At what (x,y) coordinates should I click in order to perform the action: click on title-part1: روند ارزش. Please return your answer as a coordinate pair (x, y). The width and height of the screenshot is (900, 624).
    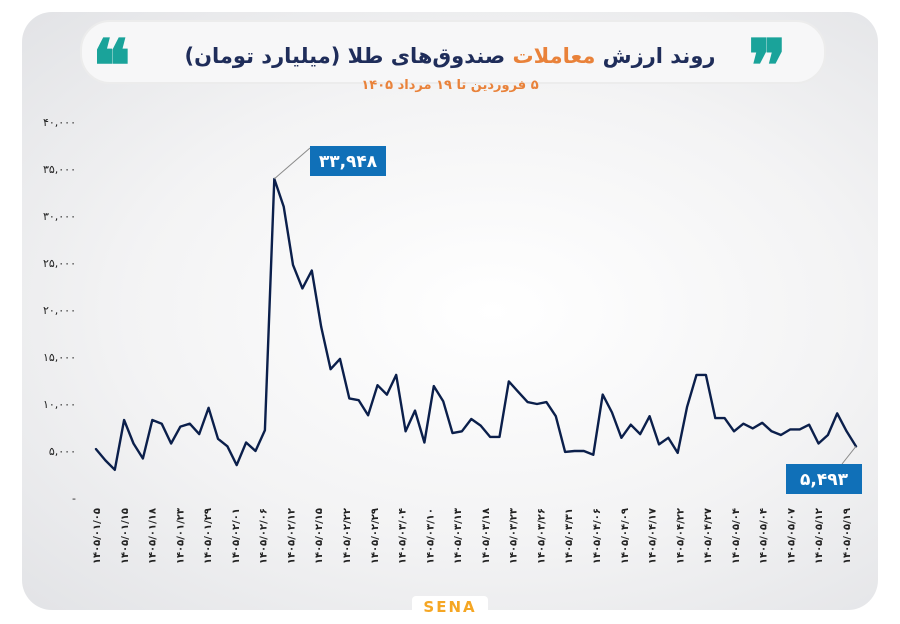
    Looking at the image, I should click on (655, 56).